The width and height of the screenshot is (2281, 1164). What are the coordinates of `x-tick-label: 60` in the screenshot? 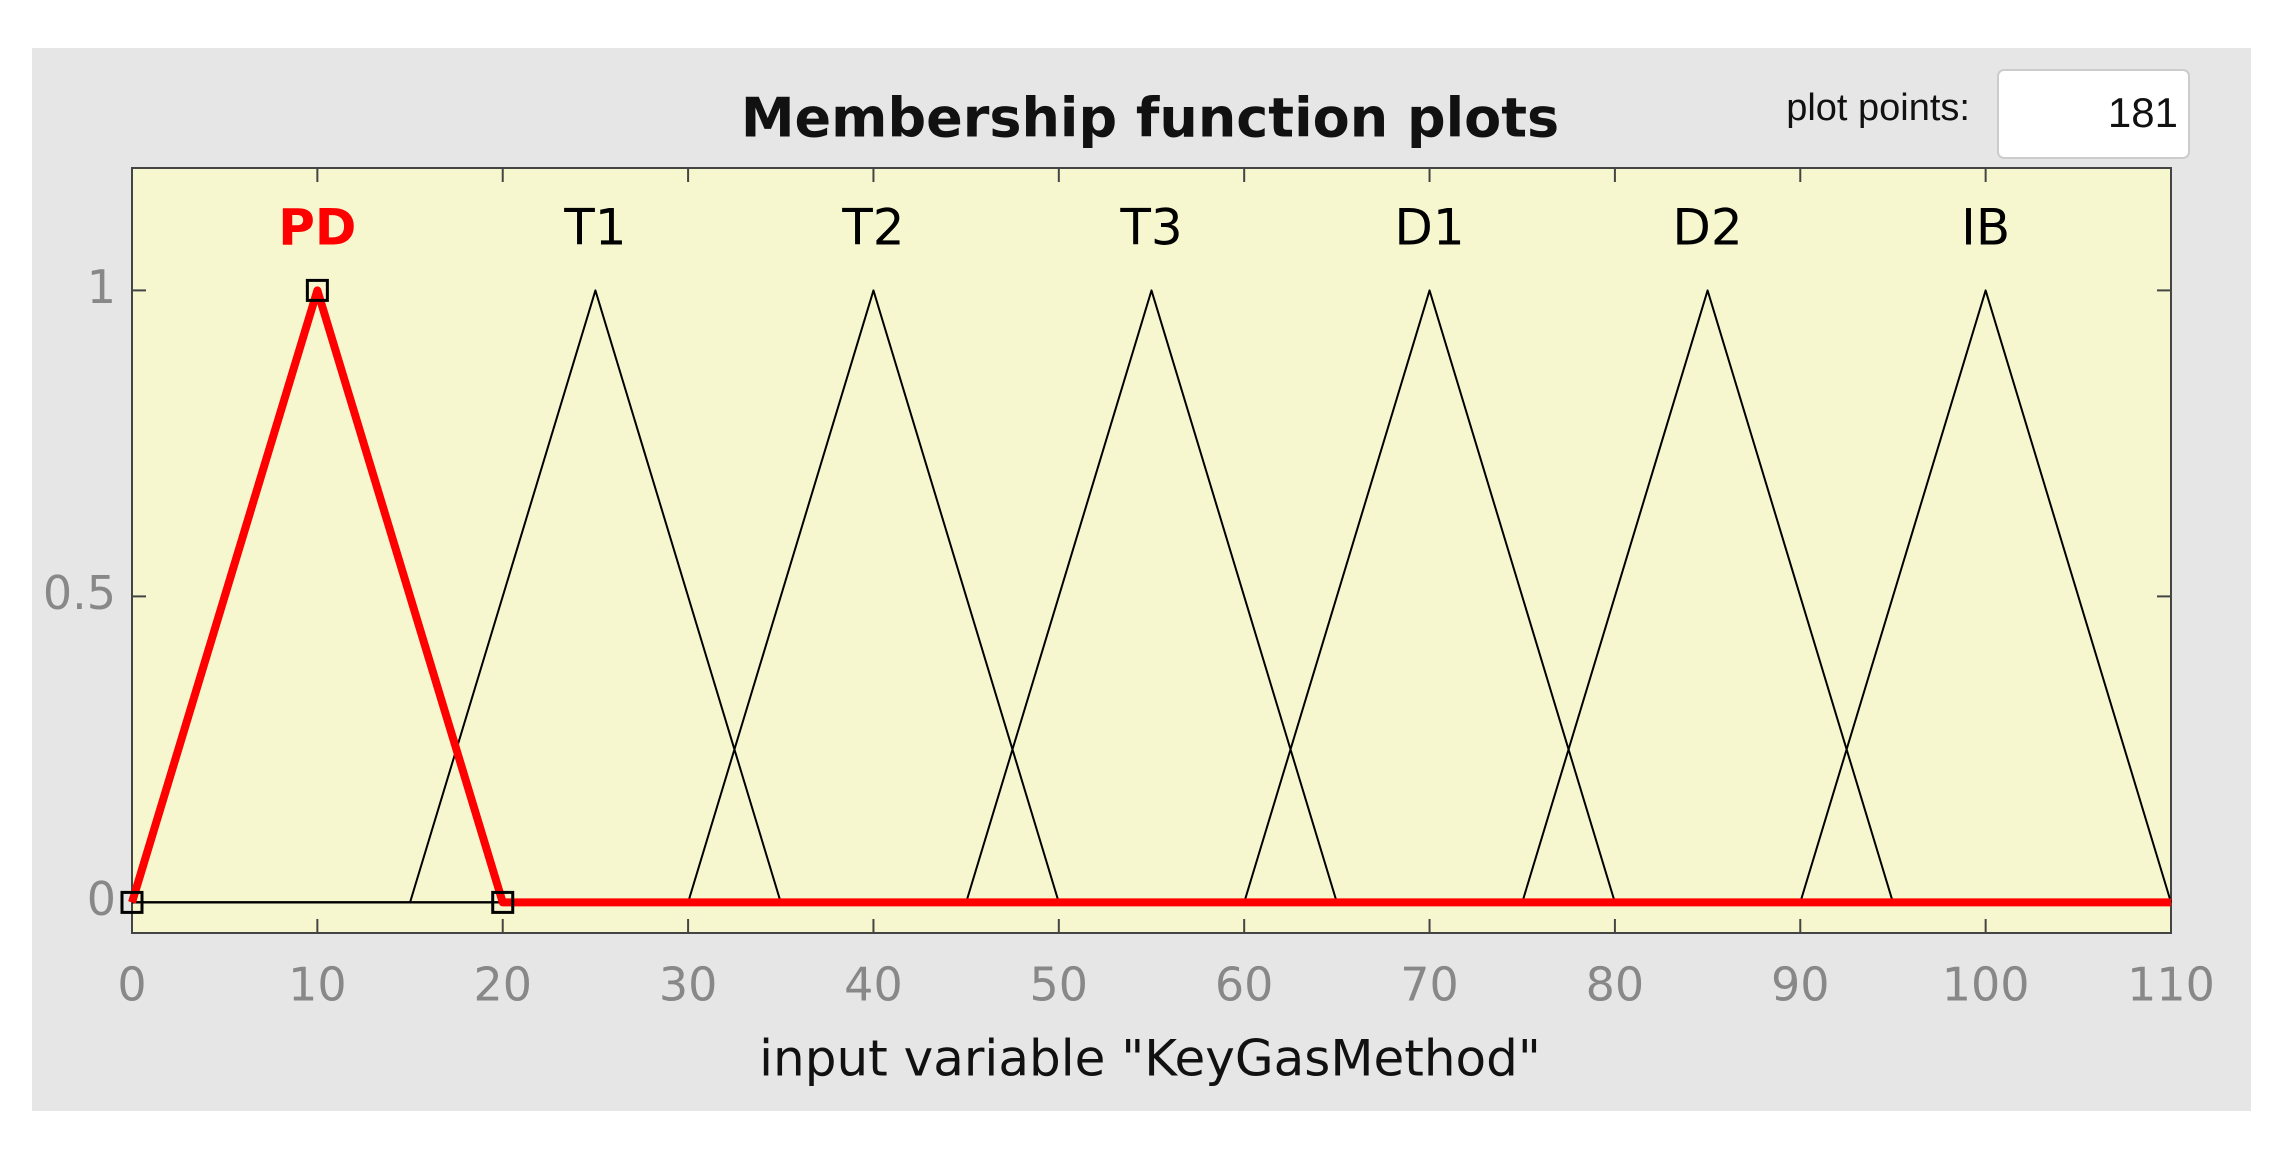 It's located at (1244, 985).